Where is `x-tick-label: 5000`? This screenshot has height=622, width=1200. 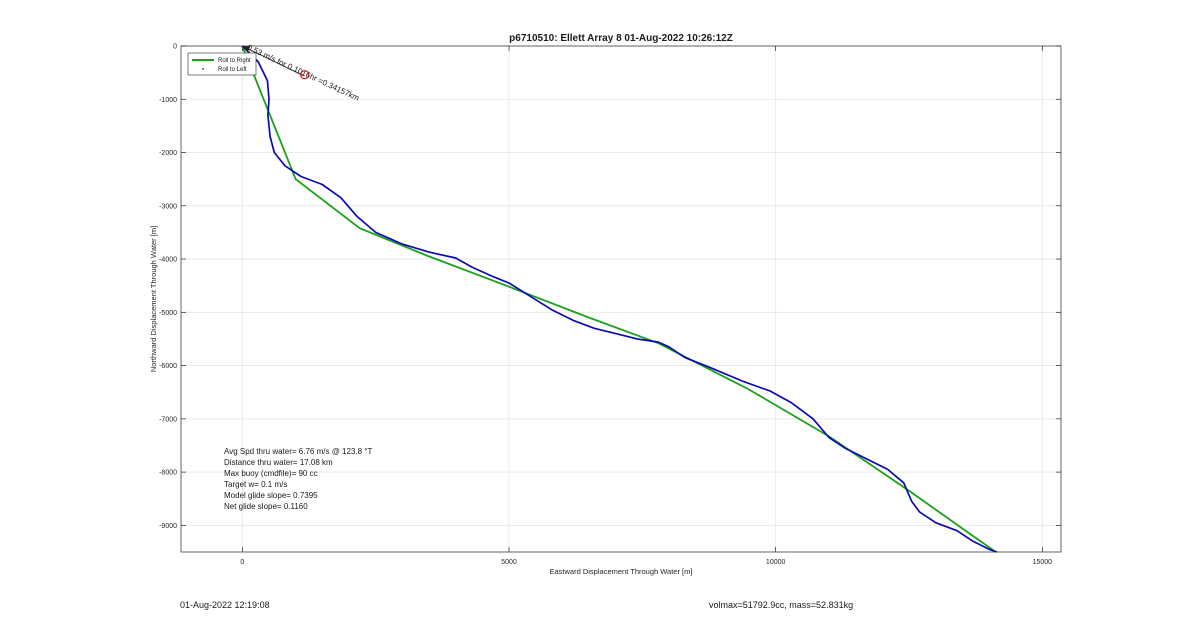
x-tick-label: 5000 is located at coordinates (509, 562).